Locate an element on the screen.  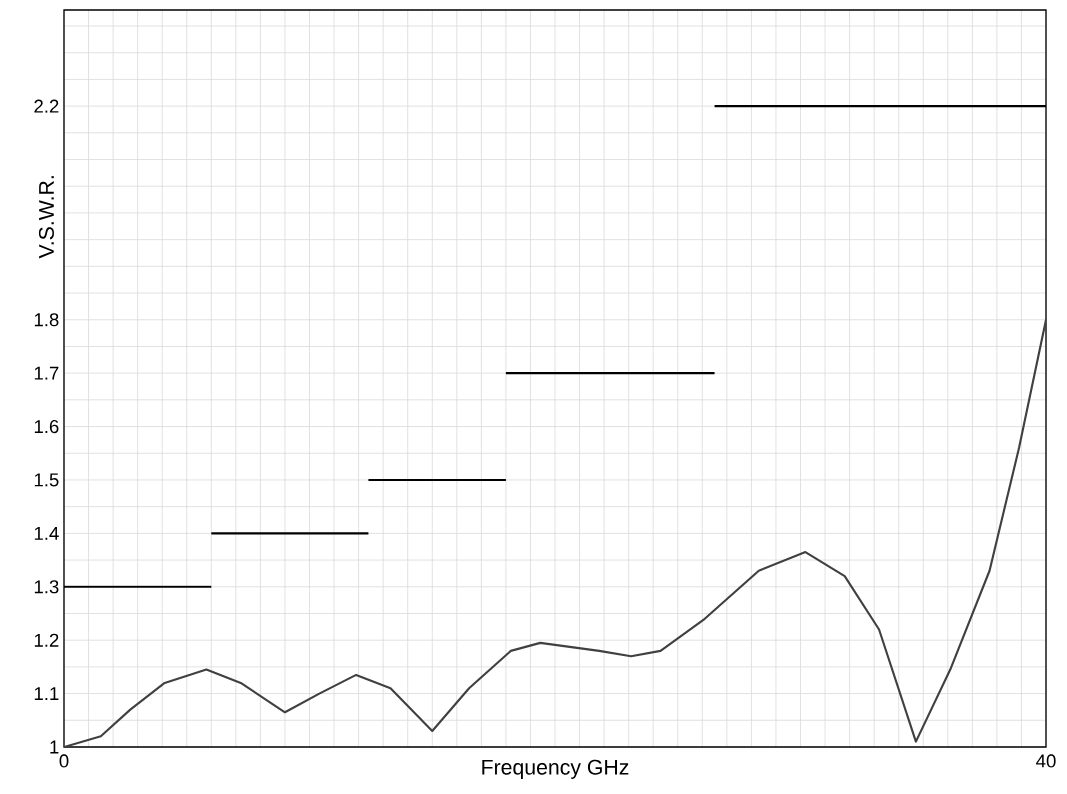
y-tick-label: 1.1 is located at coordinates (46, 693).